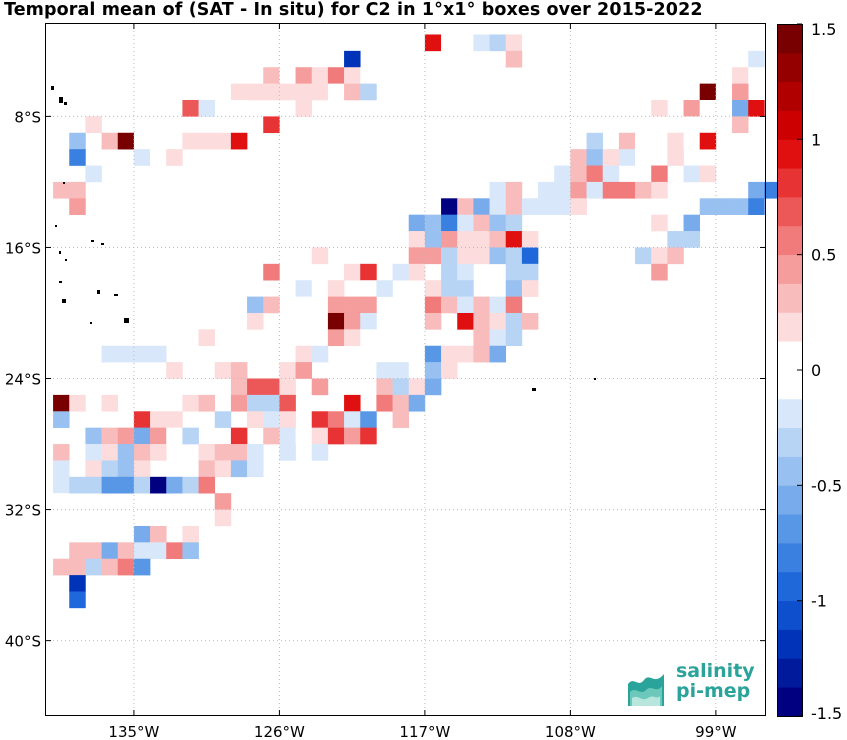  I want to click on colorbar-tick-label: -1.5, so click(826, 713).